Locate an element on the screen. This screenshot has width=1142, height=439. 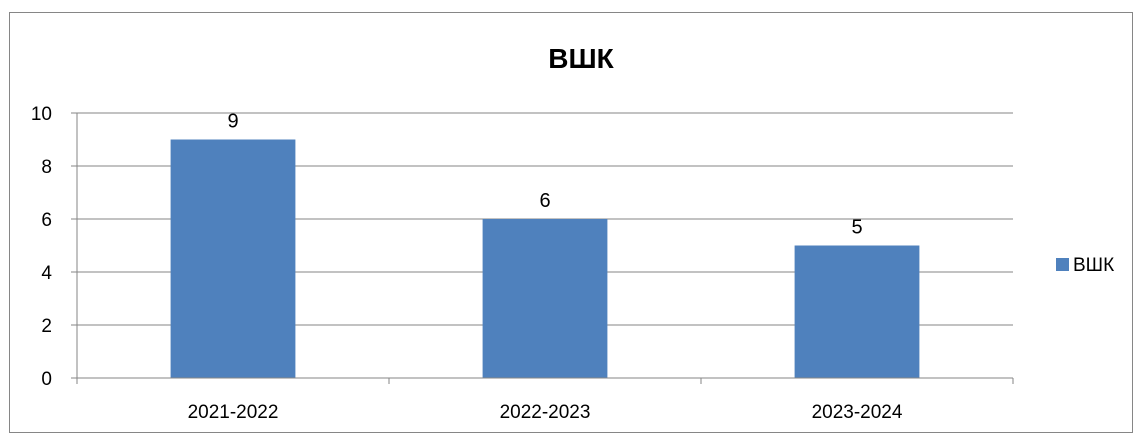
legend-swatch is located at coordinates (1062, 264).